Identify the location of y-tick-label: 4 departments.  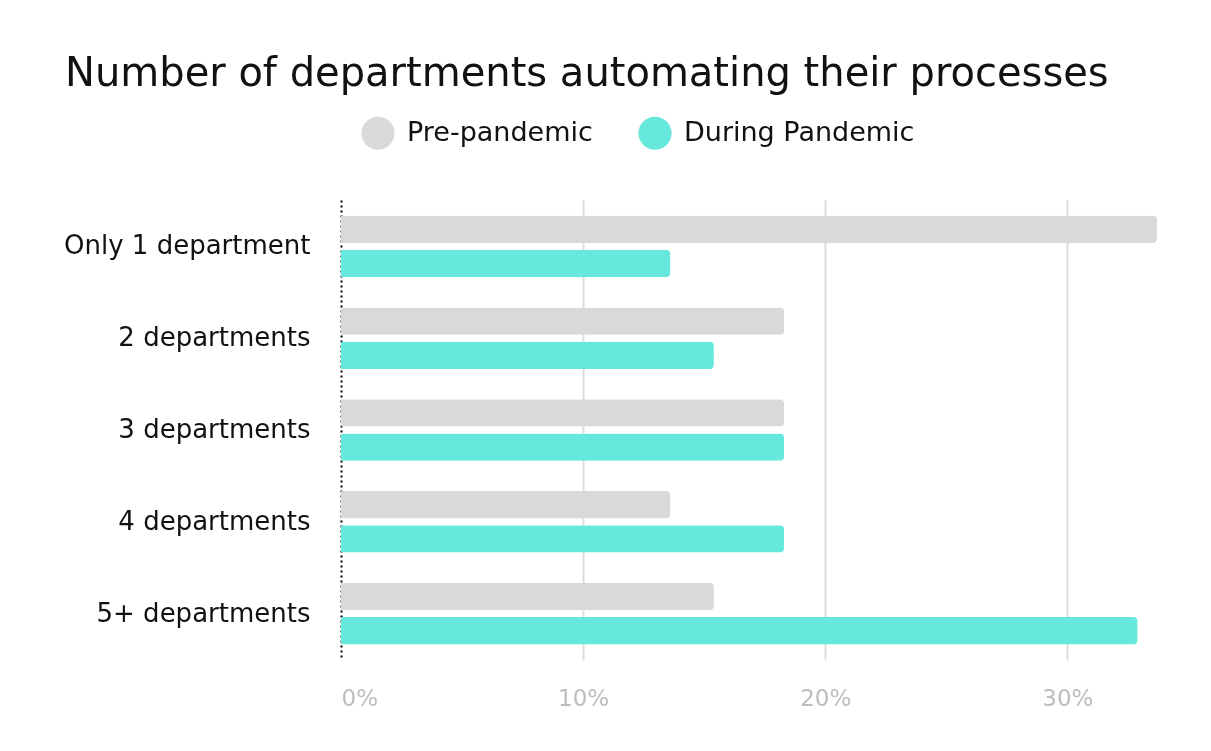
(214, 520).